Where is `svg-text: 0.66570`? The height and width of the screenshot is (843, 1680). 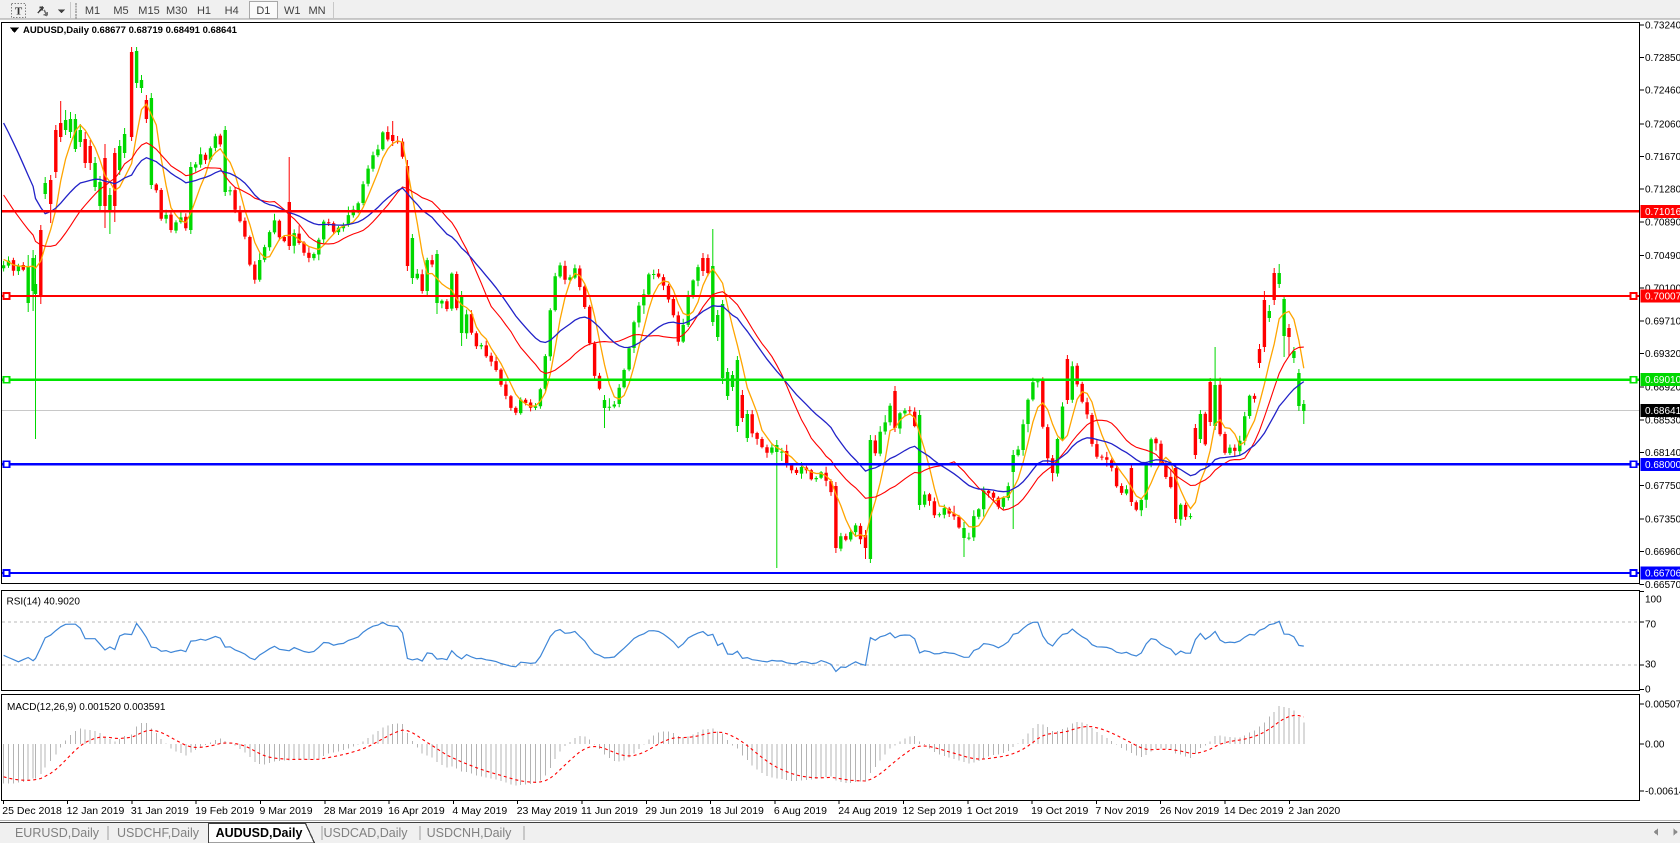 svg-text: 0.66570 is located at coordinates (1662, 585).